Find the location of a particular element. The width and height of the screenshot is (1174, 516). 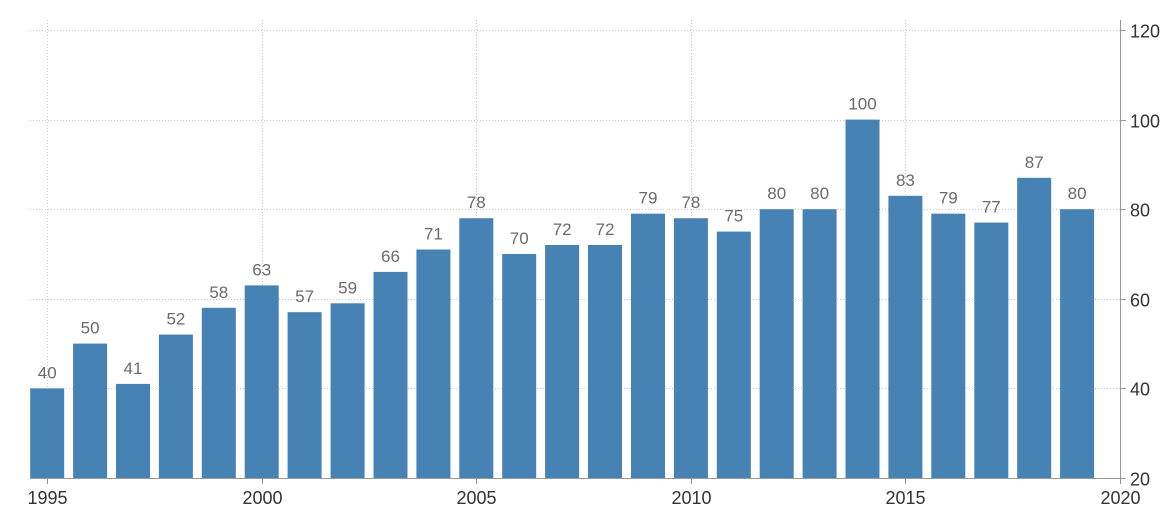

bar-2014 is located at coordinates (862, 298).